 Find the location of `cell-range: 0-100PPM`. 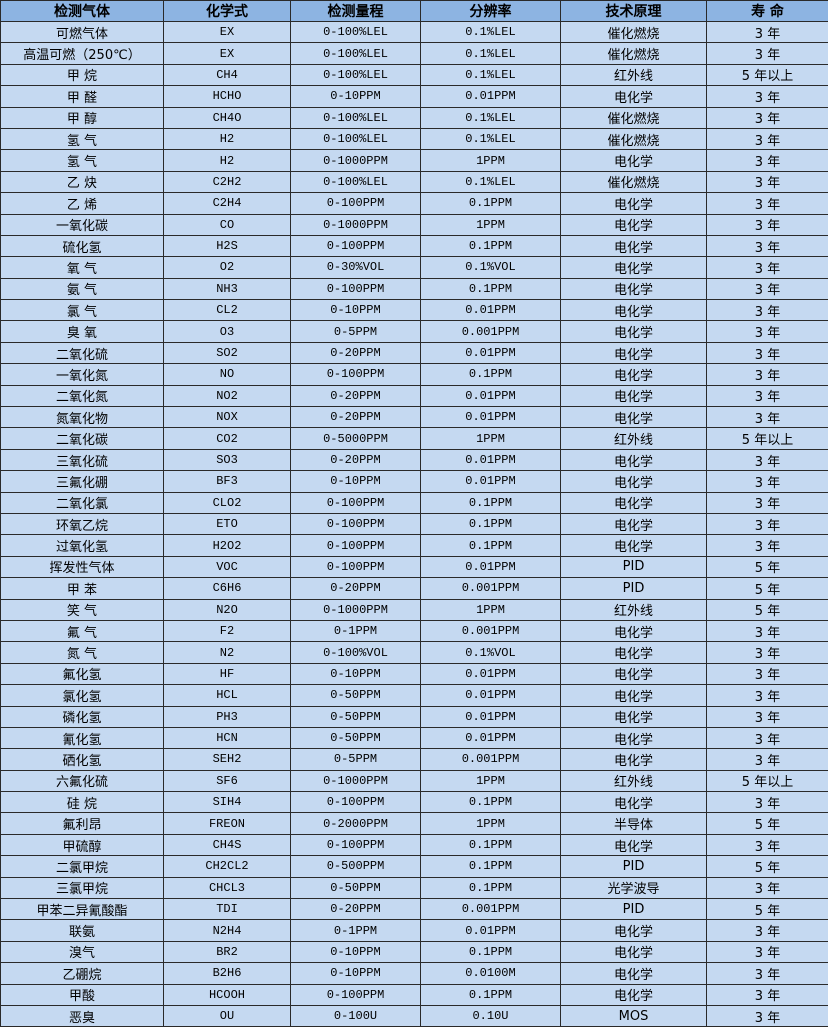

cell-range: 0-100PPM is located at coordinates (355, 994).